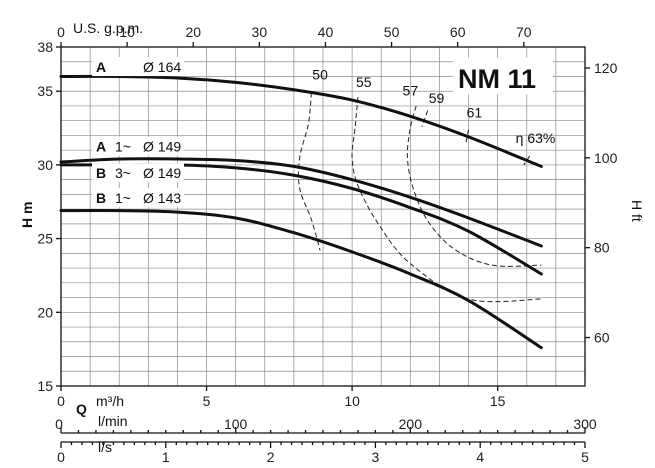 This screenshot has width=655, height=468. Describe the element at coordinates (326, 32) in the screenshot. I see `top-tick-label: 40` at that location.